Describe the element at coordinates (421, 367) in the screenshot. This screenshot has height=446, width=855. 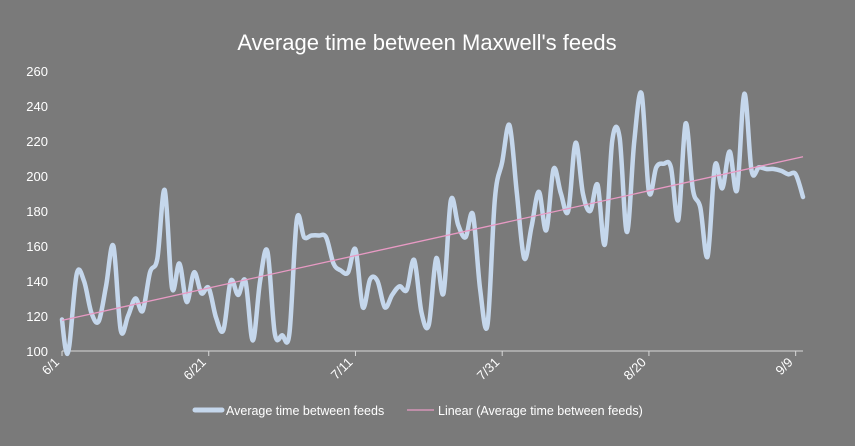
I see `x-axis: 6/1 6/21 7/11 7/31 8/20 9/9` at that location.